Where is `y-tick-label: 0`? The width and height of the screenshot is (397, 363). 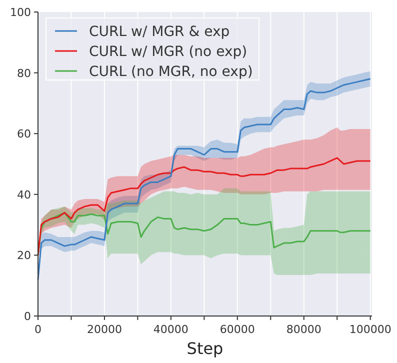
y-tick-label: 0 is located at coordinates (27, 316).